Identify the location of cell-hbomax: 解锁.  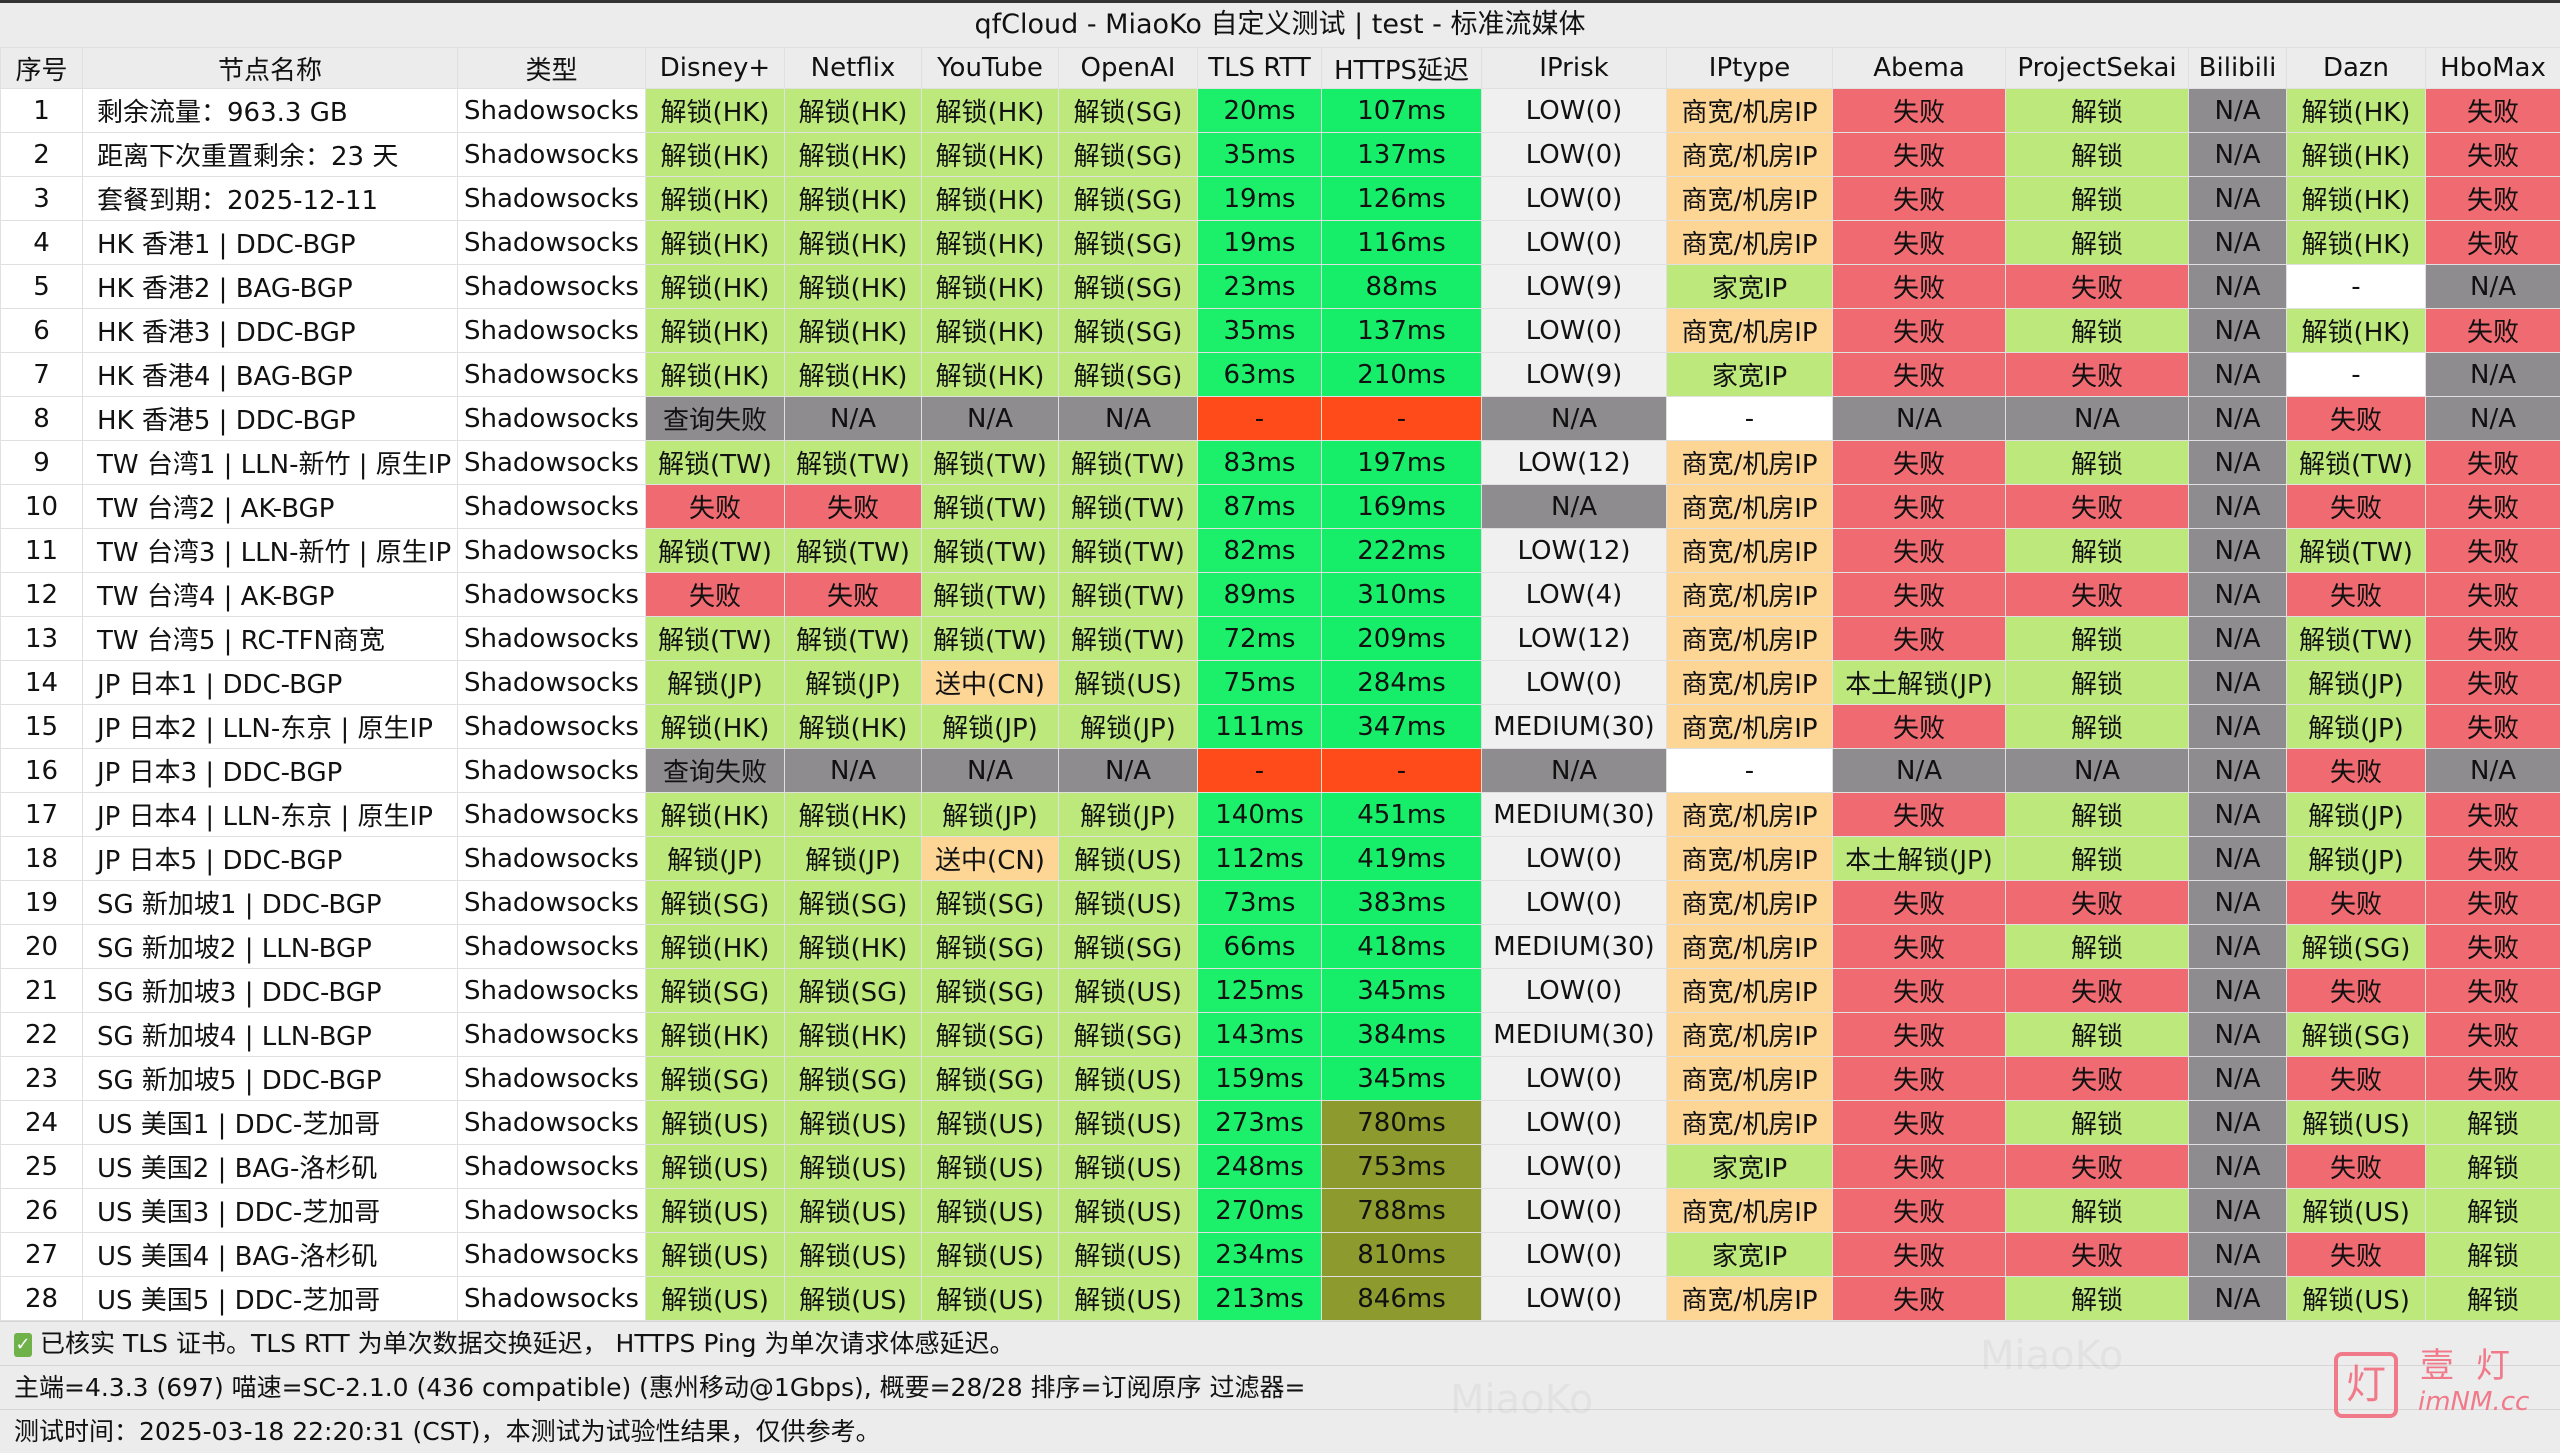
(2493, 1123).